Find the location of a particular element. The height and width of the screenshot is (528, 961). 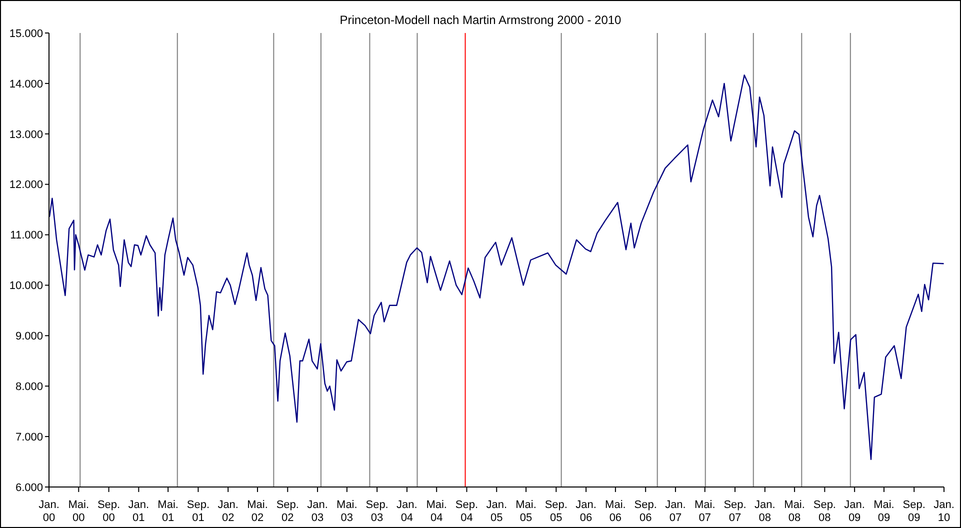

x-tick-label: Mai. 07 is located at coordinates (705, 511).